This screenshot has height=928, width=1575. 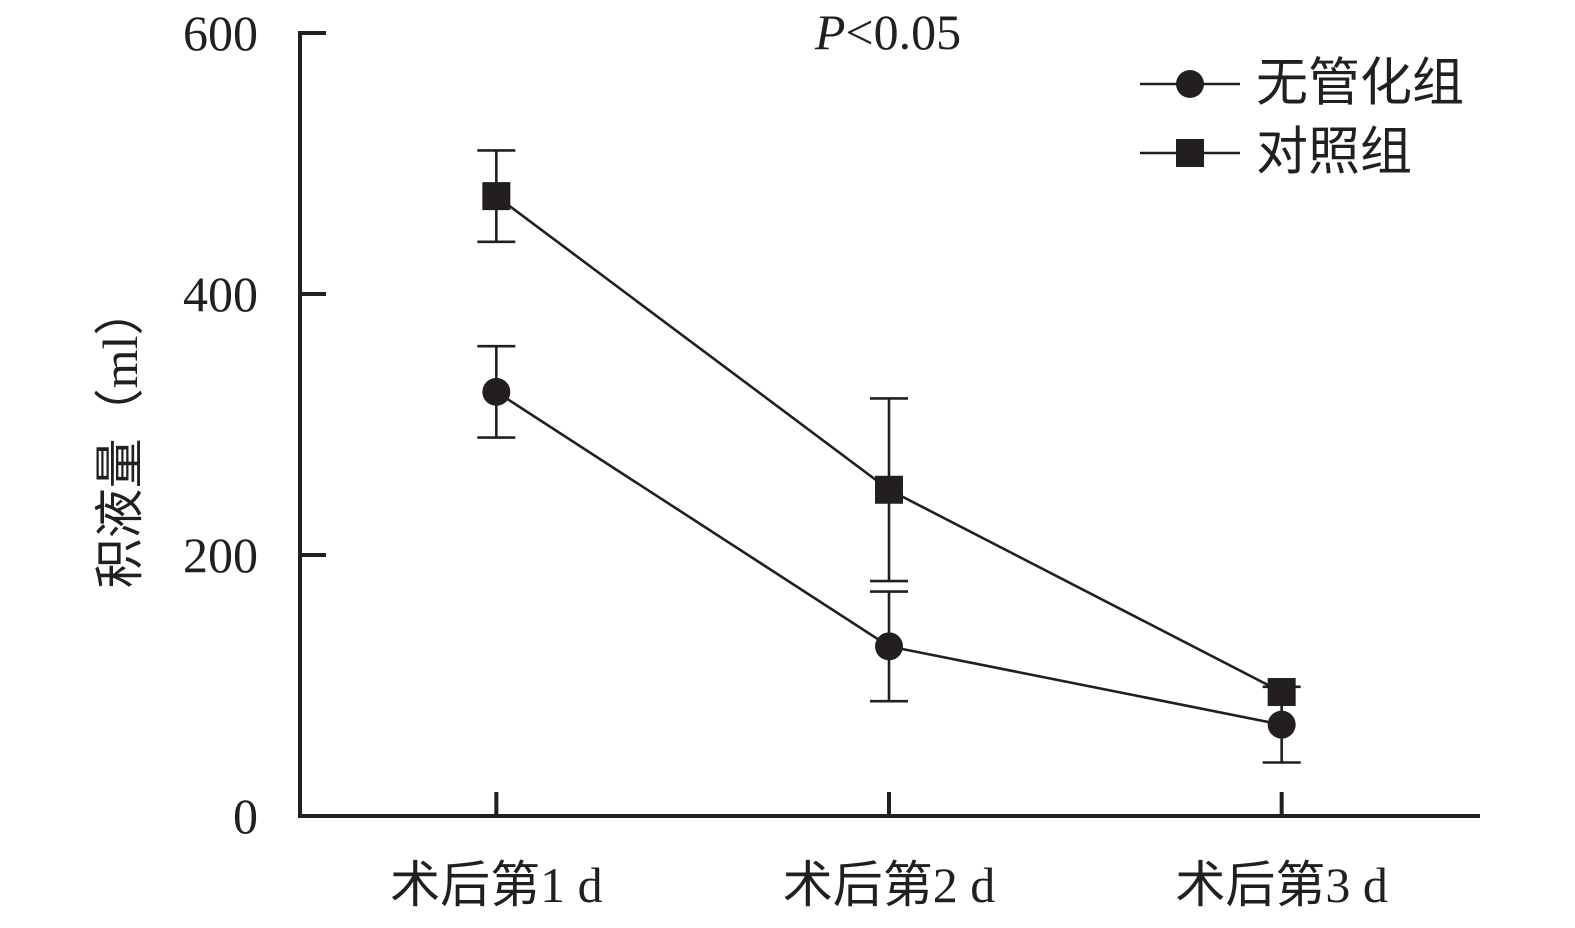 I want to click on x-axis-ticks: 术后第1 d 术后第2 d 术后第3 d, so click(x=889, y=852).